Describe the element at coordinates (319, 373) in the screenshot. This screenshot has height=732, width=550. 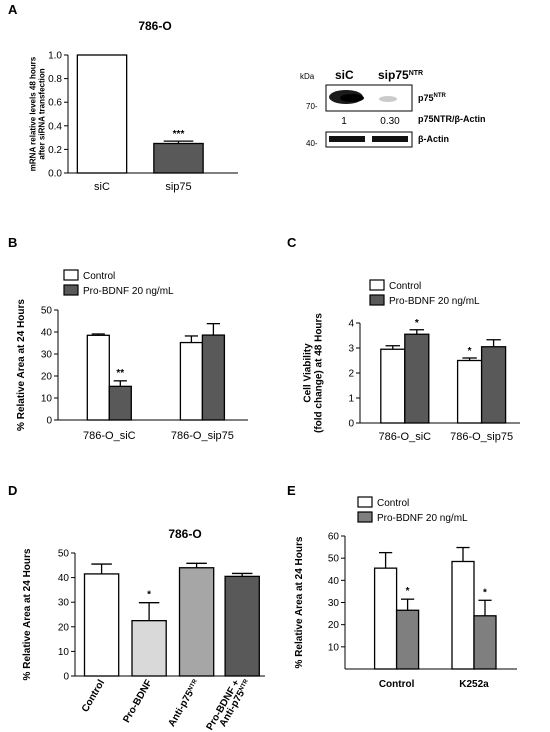
I see `y-axis-label: (fold change) at 48 Hours` at that location.